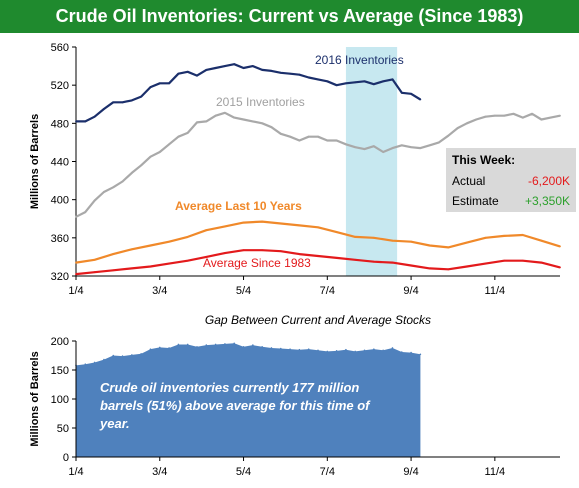  Describe the element at coordinates (327, 472) in the screenshot. I see `gap-x-tick-label: 7/4` at that location.